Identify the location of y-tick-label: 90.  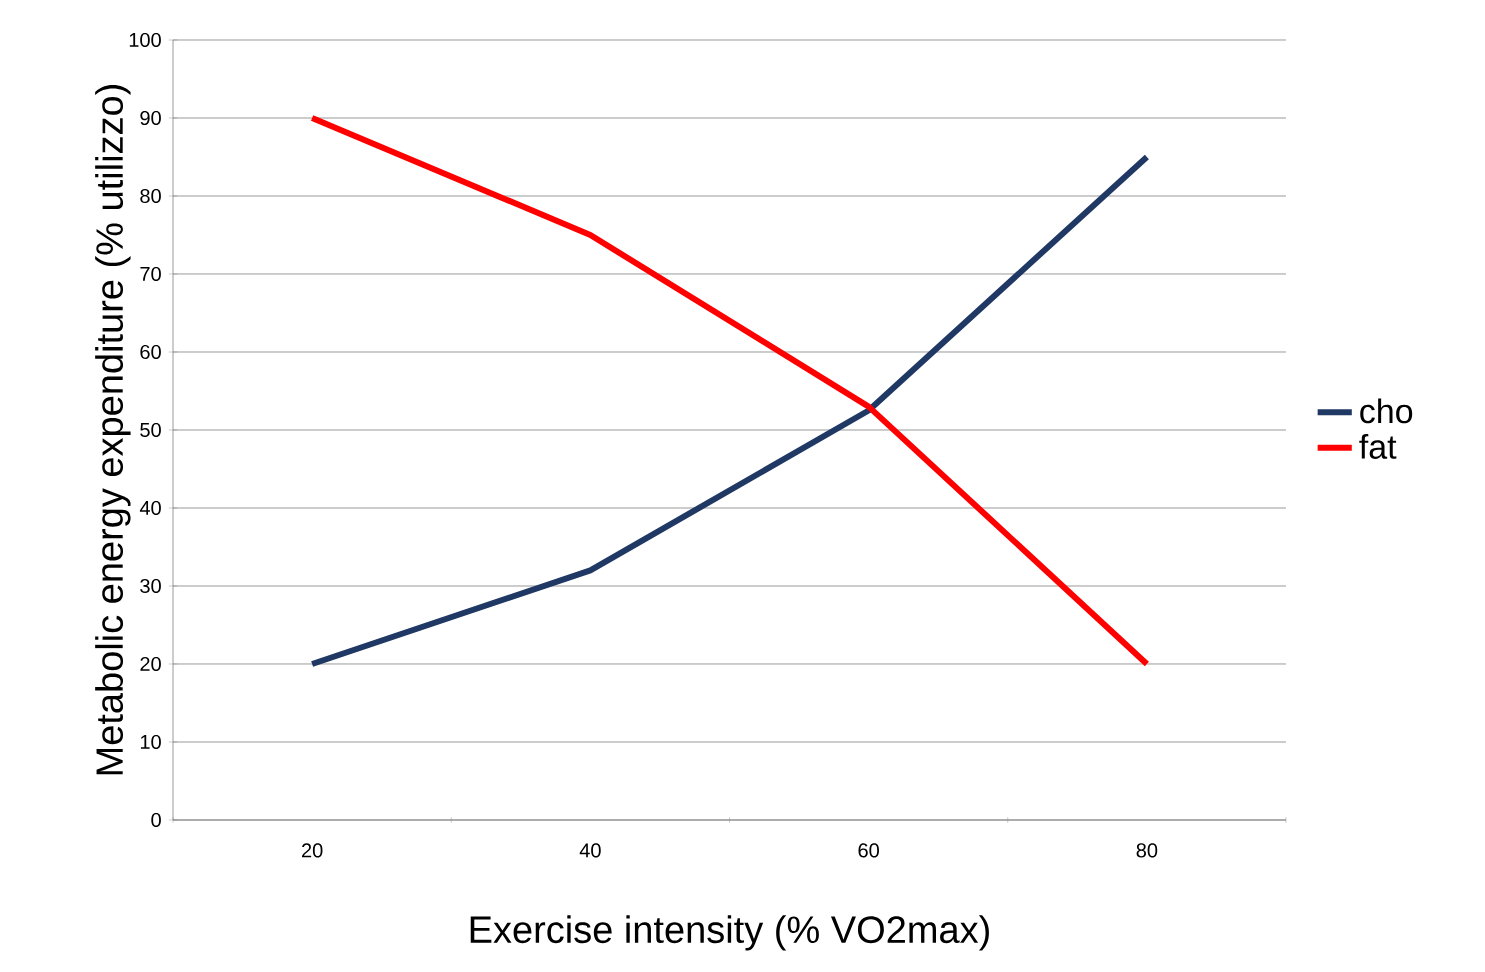
(150, 118).